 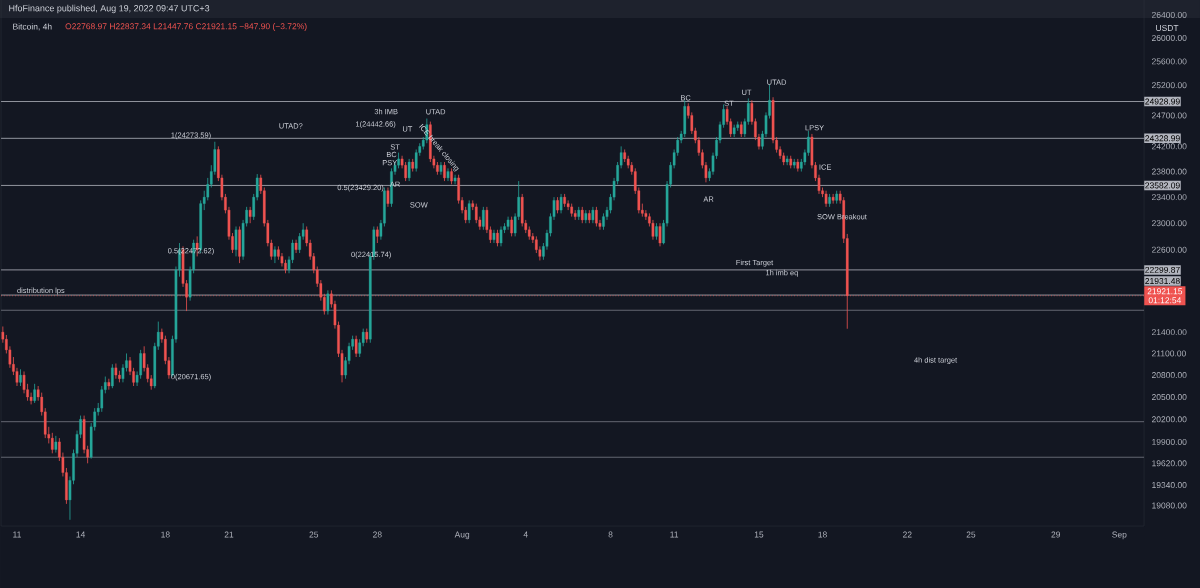 I want to click on x-tick-label: 14, so click(x=81, y=534).